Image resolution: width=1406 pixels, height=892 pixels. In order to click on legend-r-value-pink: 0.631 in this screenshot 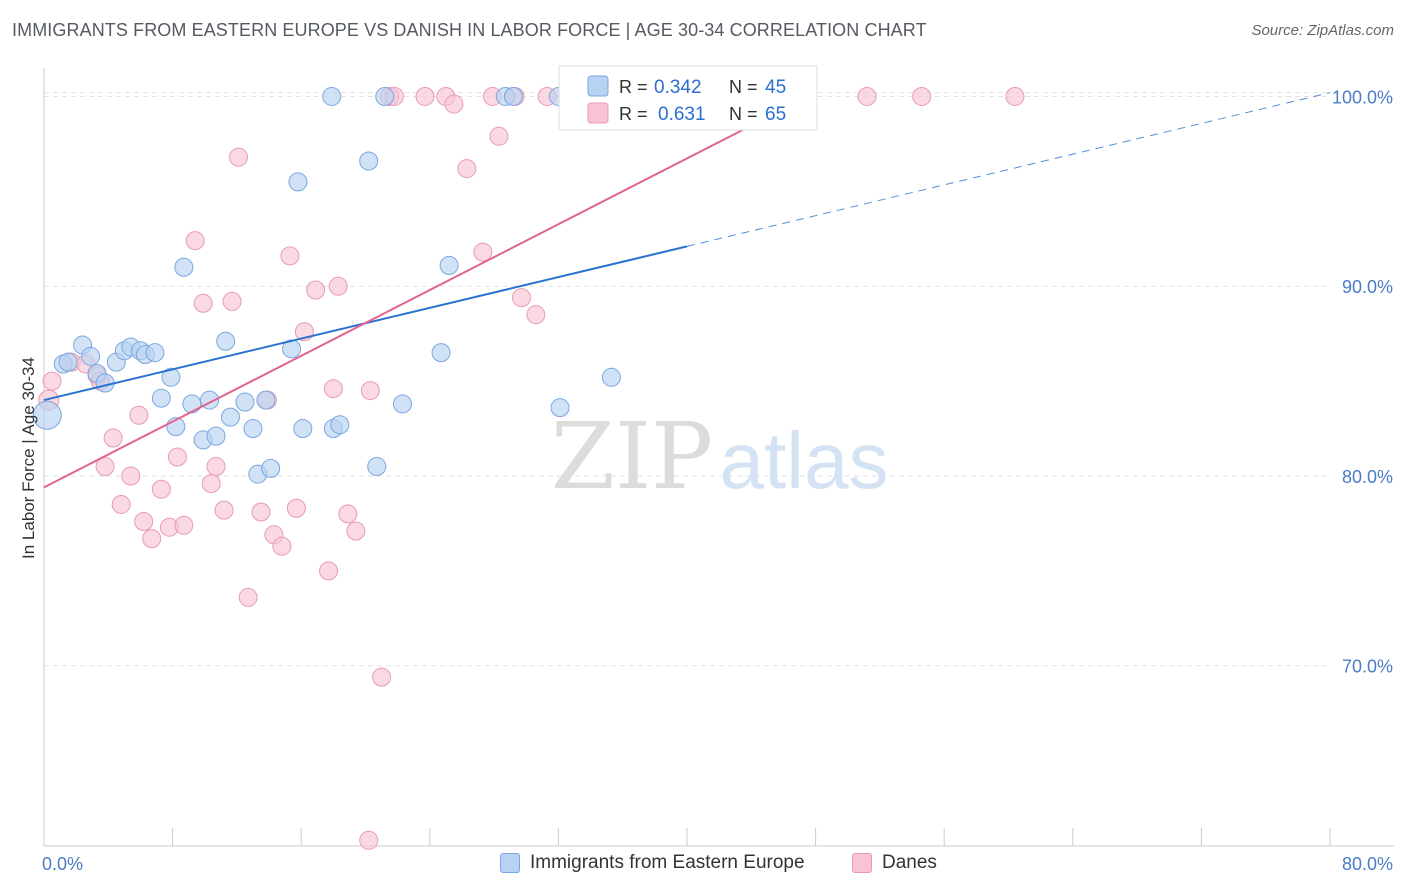, I will do `click(682, 114)`.